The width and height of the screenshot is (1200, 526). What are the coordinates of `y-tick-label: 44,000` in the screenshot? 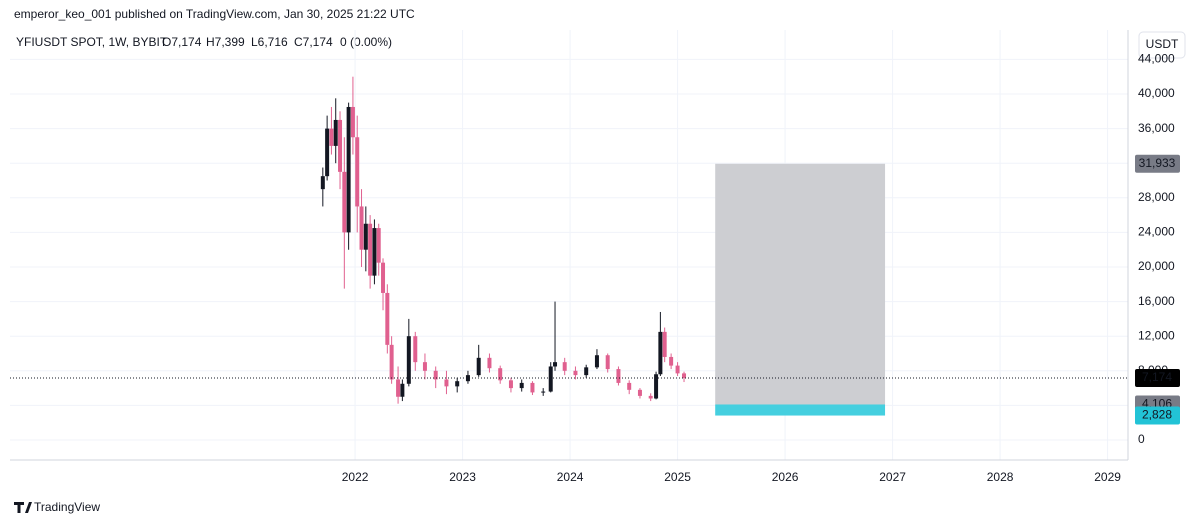 It's located at (1156, 59).